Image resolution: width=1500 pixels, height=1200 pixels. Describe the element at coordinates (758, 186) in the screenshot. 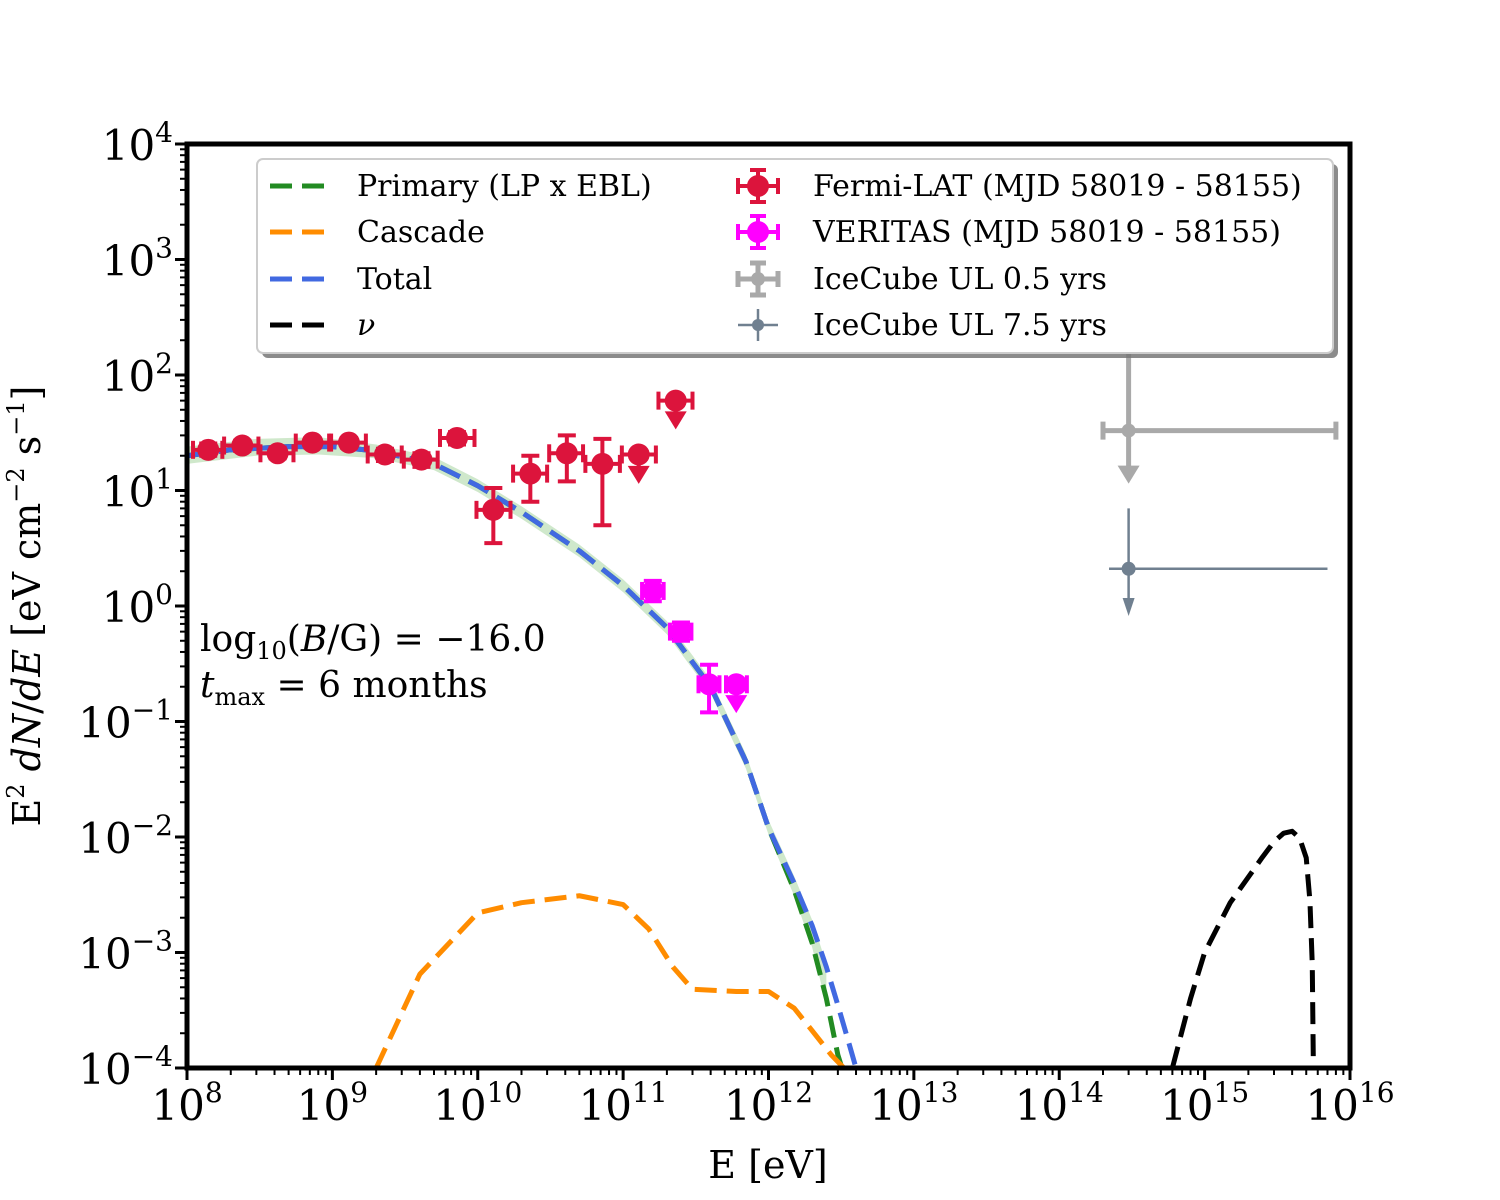

I see `fermi-legend-handle` at that location.